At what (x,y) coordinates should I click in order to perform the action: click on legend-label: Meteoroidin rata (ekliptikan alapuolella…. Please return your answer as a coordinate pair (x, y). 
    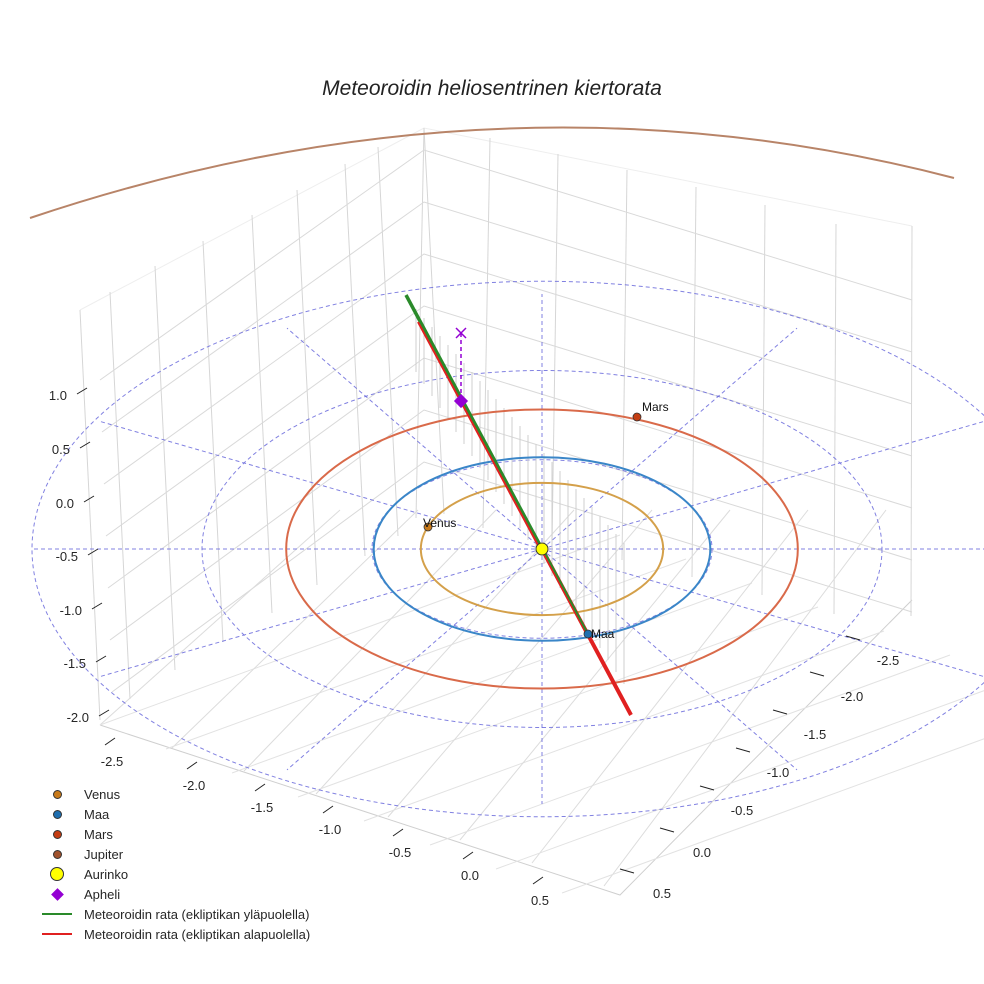
    Looking at the image, I should click on (197, 934).